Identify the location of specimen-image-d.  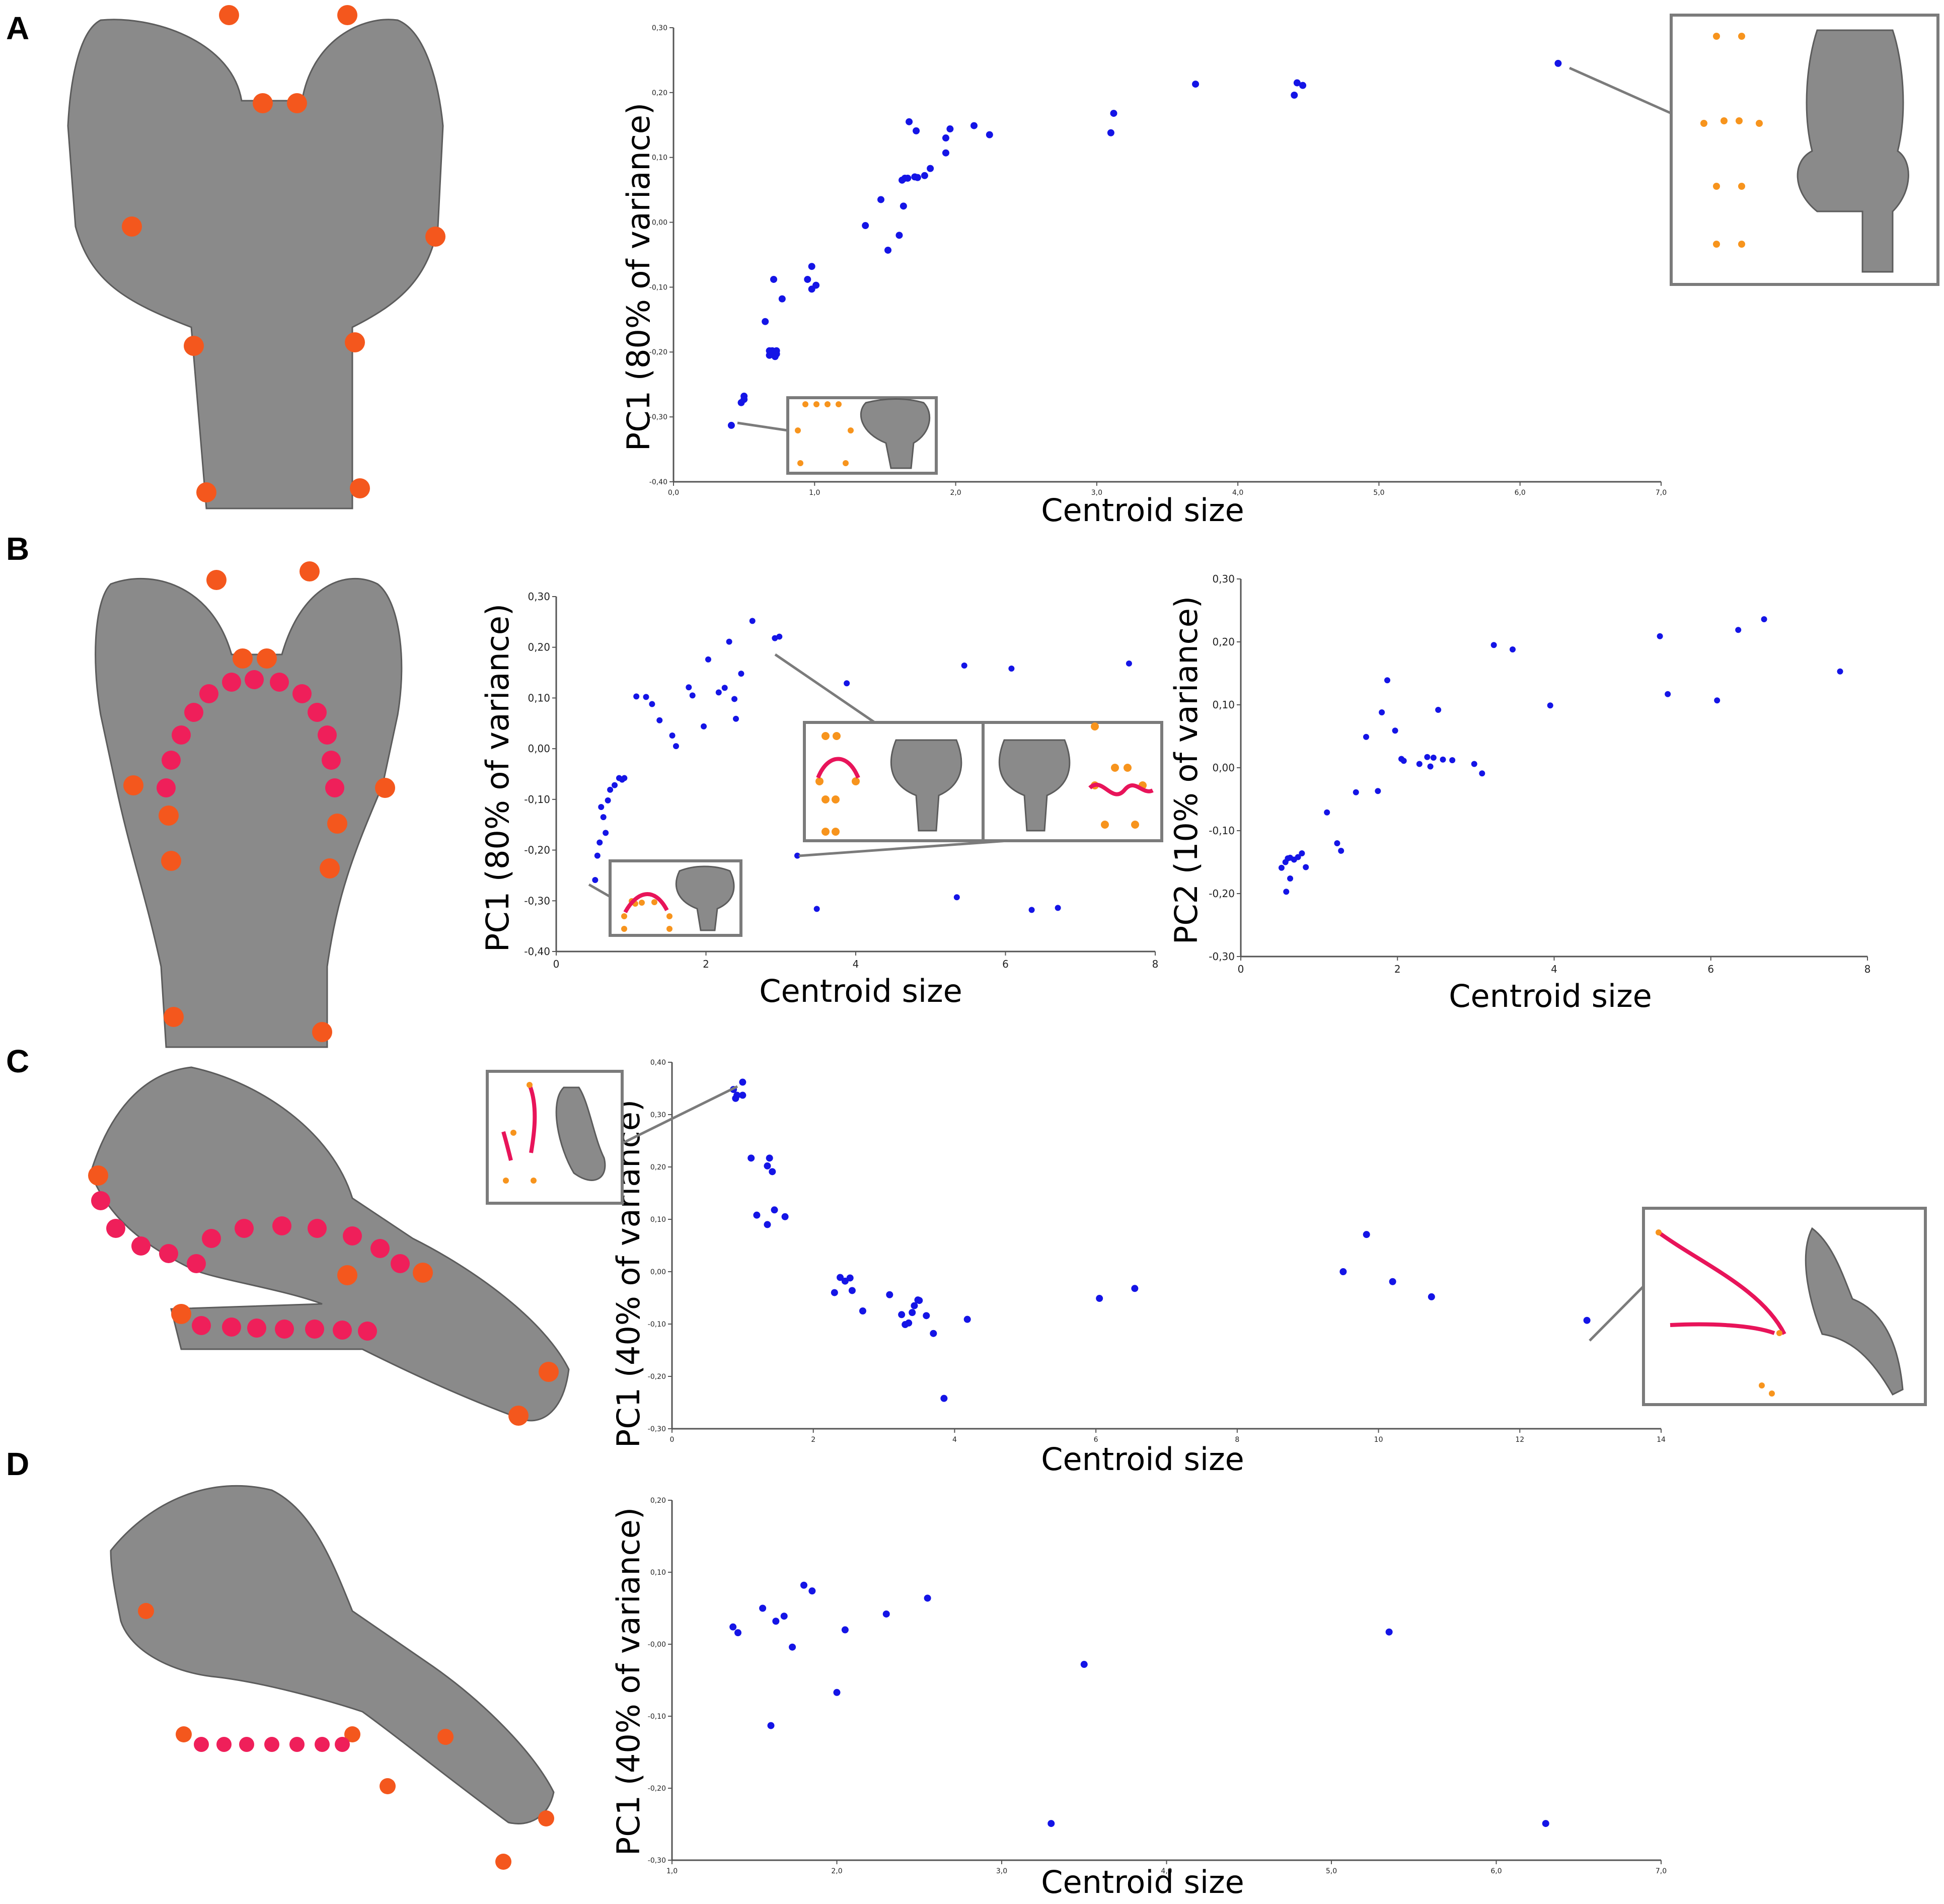
(333, 1677).